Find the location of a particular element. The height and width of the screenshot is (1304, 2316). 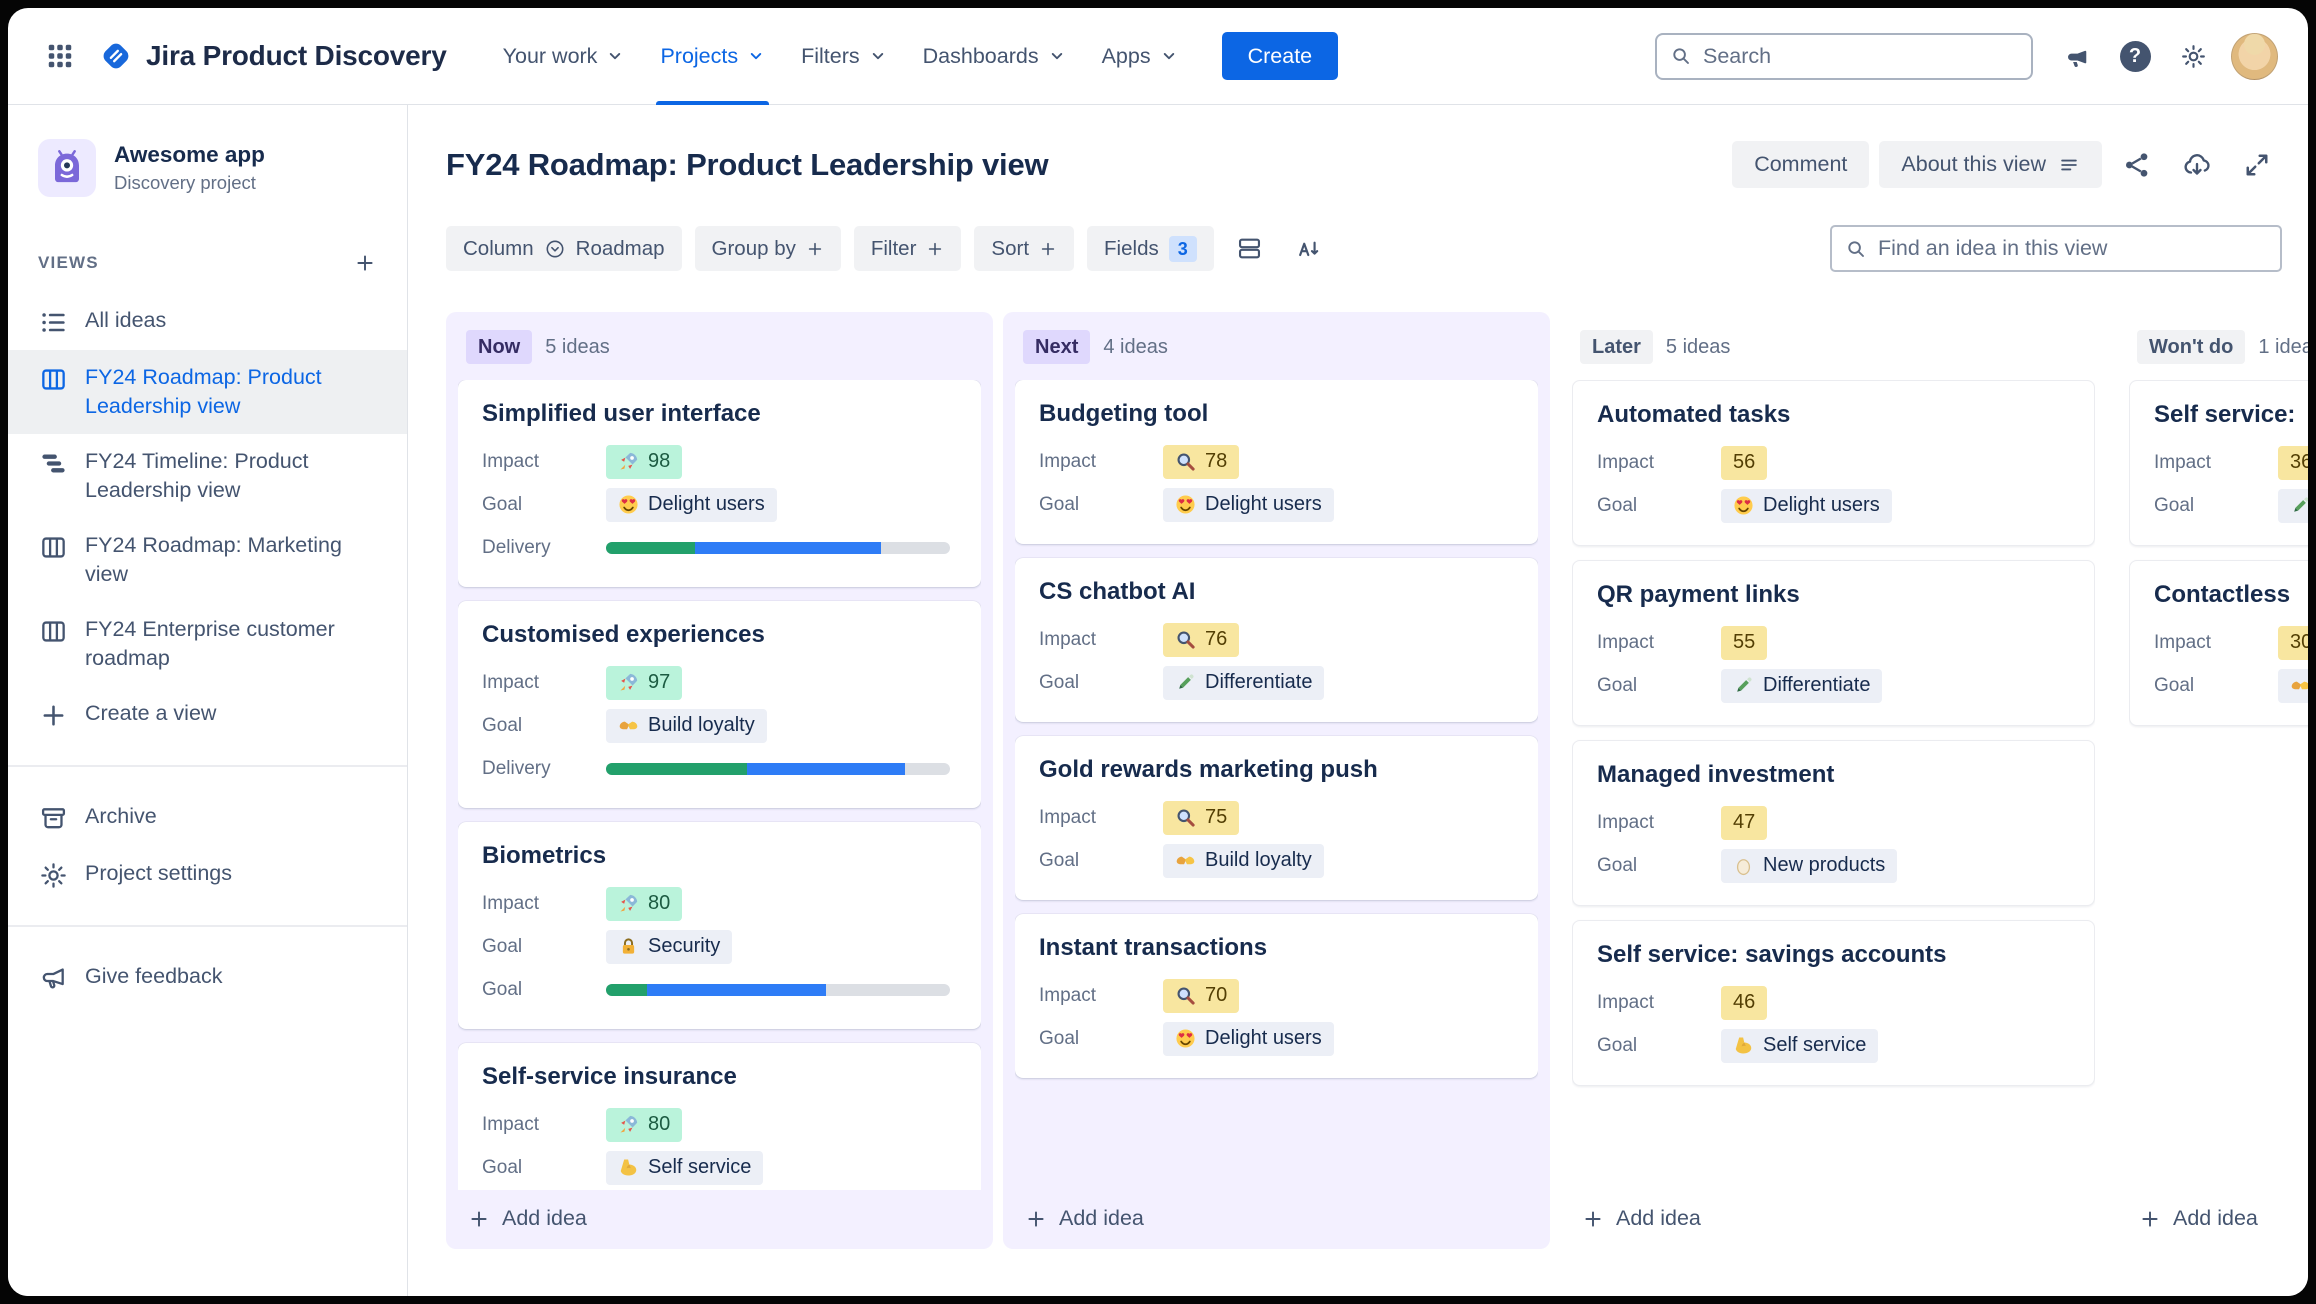

feedback-megaphone-icon is located at coordinates (53, 978).